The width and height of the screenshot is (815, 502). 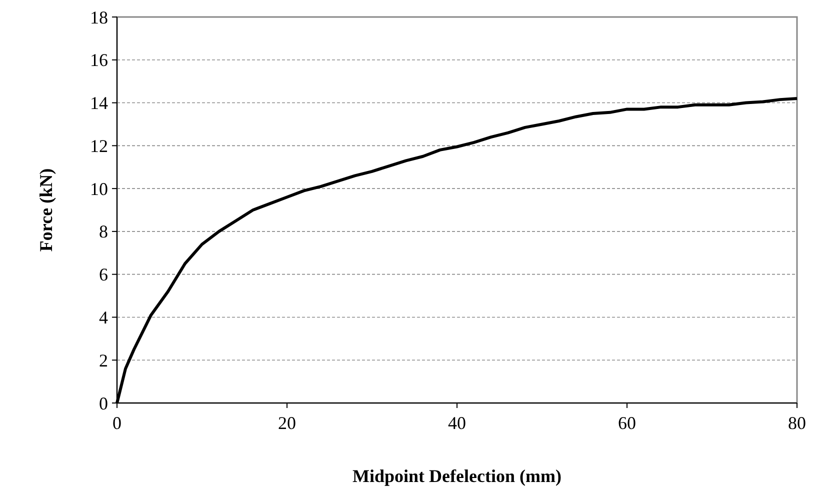 I want to click on x-axis-title: Midpoint Defelection (mm), so click(x=457, y=476).